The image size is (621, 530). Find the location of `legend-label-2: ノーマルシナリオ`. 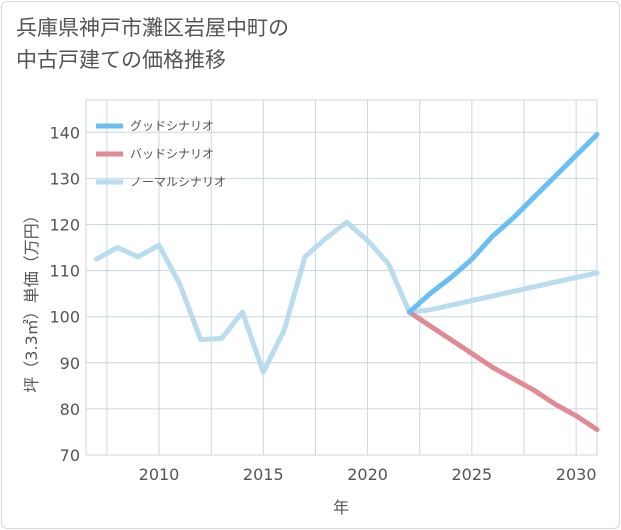

legend-label-2: ノーマルシナリオ is located at coordinates (178, 182).